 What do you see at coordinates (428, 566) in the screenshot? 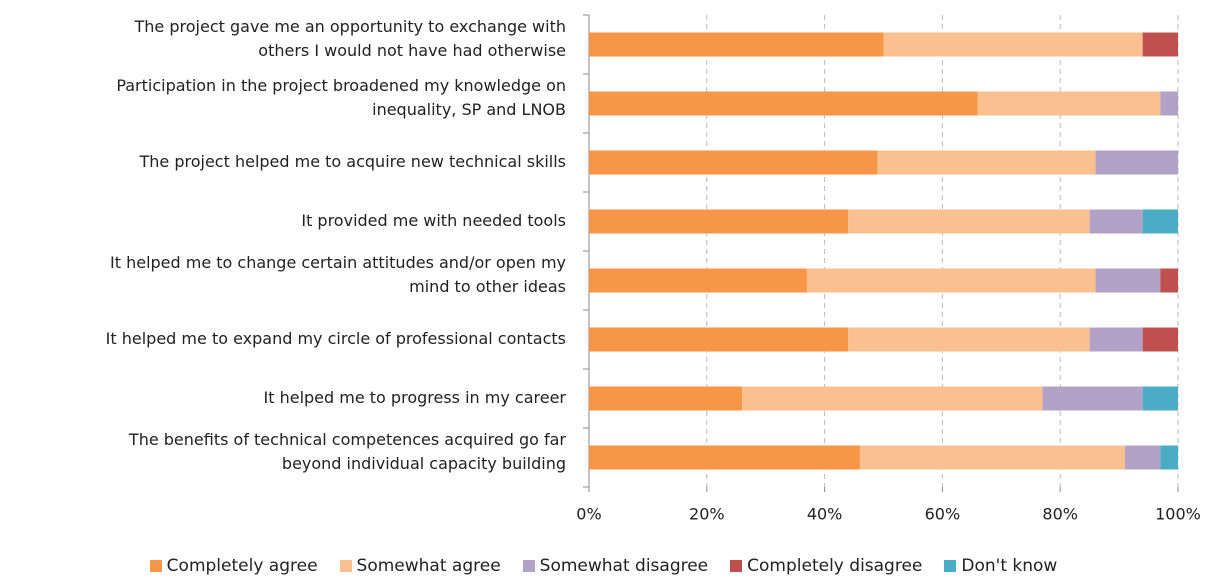
I see `legend-label: Somewhat agree` at bounding box center [428, 566].